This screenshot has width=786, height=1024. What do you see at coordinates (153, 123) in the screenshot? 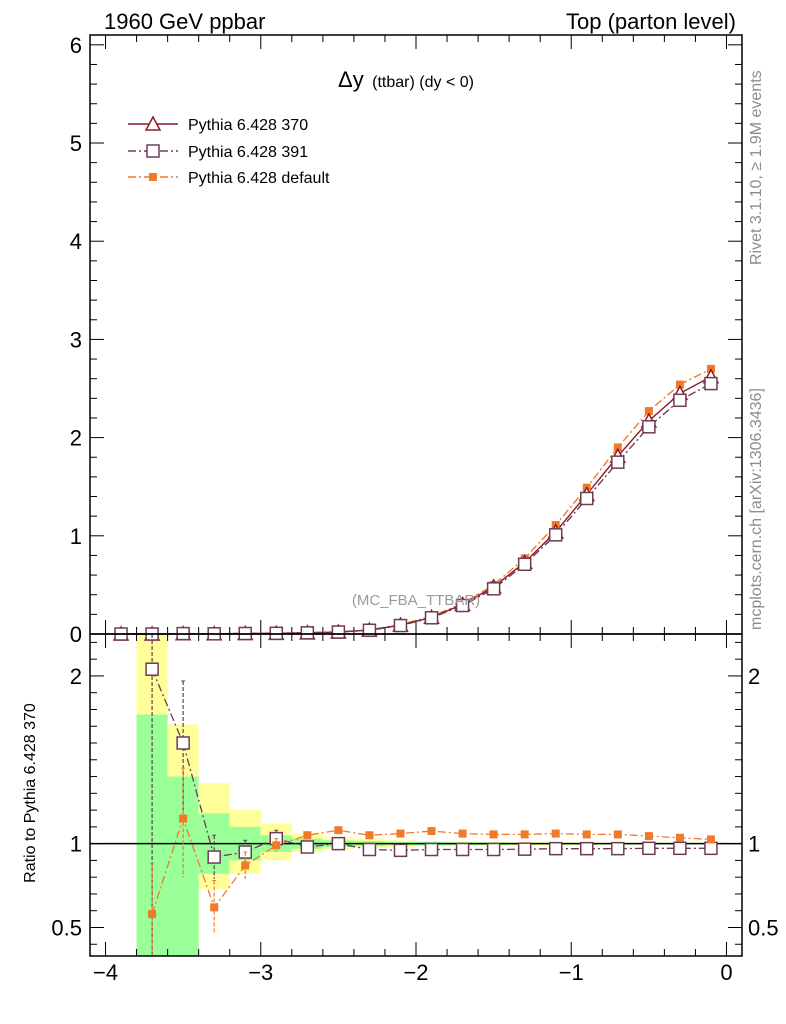
I see `triangle-marker-icon` at bounding box center [153, 123].